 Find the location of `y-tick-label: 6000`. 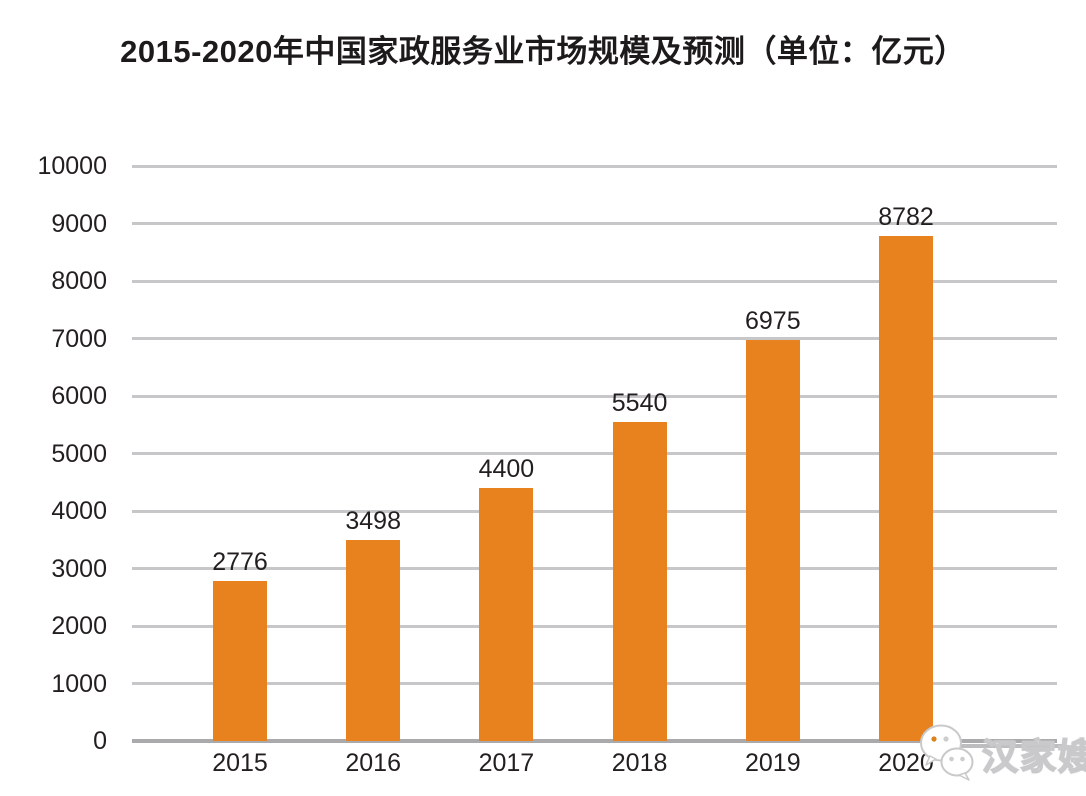

y-tick-label: 6000 is located at coordinates (79, 396).